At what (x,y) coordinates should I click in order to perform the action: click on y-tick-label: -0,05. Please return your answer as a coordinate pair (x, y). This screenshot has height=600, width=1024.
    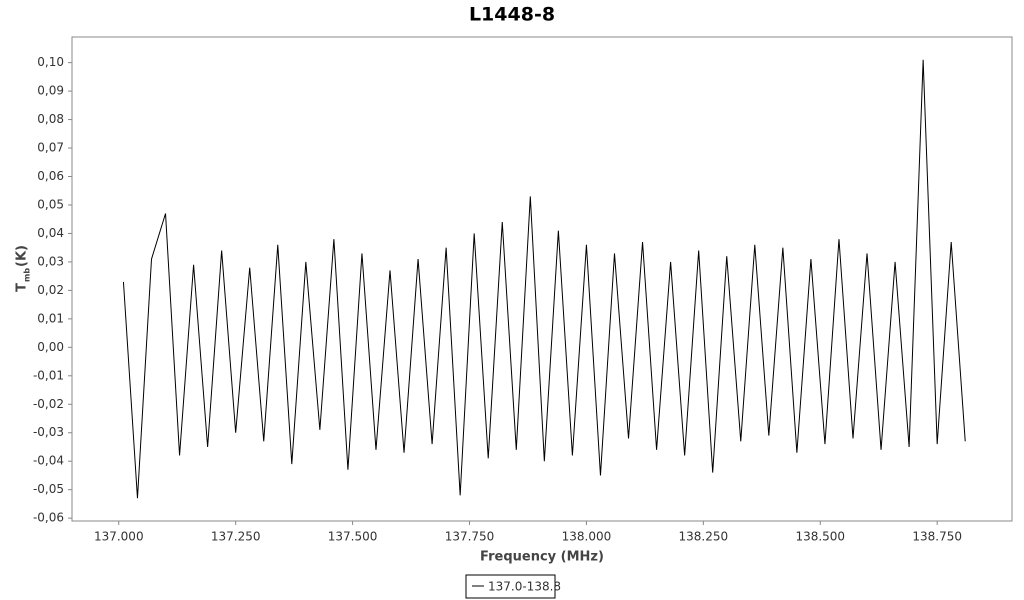
    Looking at the image, I should click on (48, 489).